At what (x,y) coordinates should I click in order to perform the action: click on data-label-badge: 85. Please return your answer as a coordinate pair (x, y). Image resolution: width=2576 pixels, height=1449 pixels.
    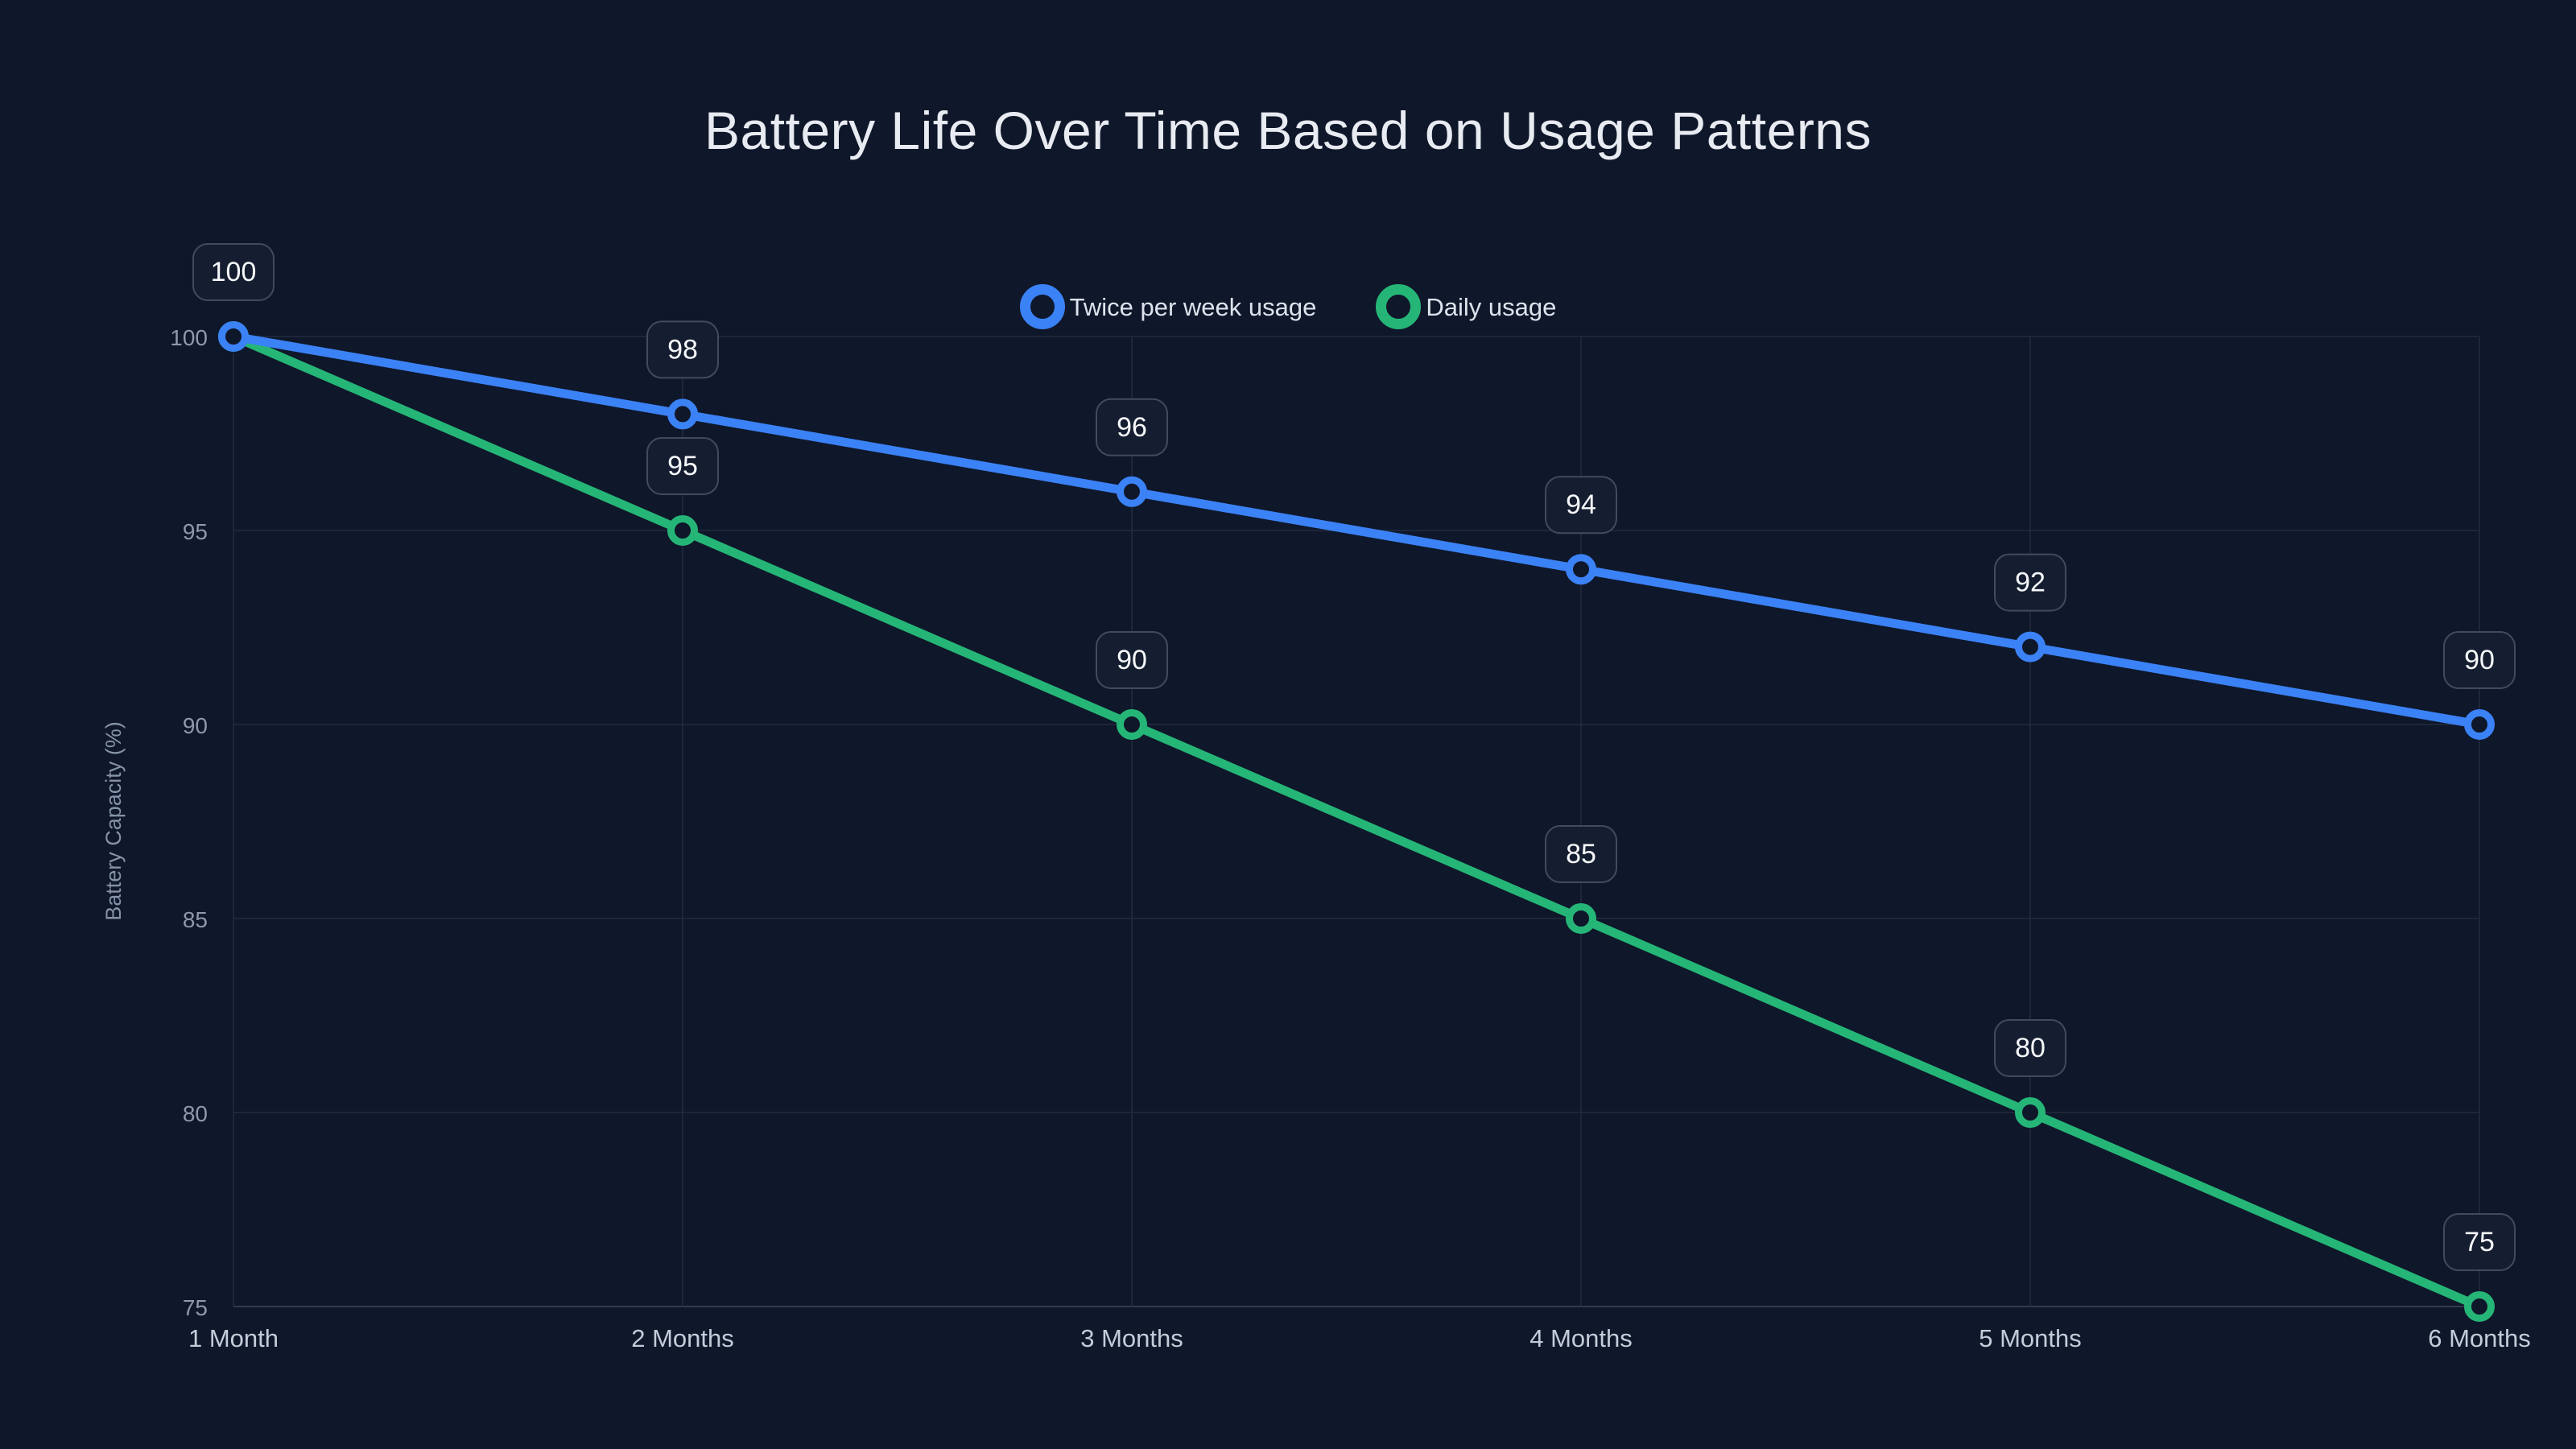
    Looking at the image, I should click on (1581, 854).